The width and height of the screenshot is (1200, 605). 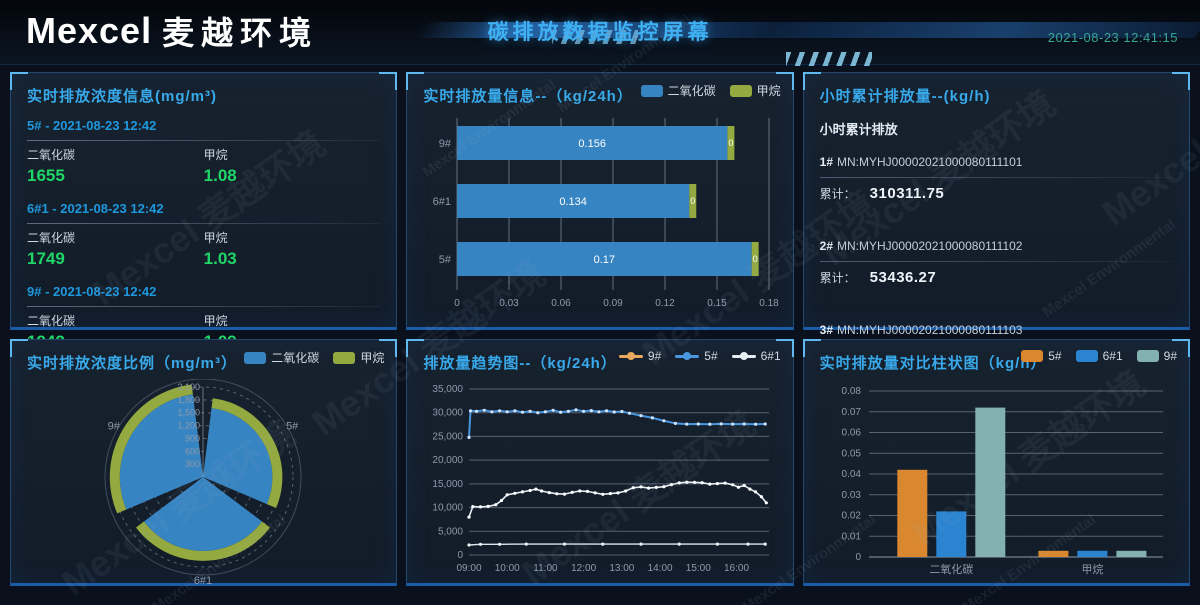 I want to click on mn-code: MN:MYHJ00002021000080111101, so click(x=930, y=162).